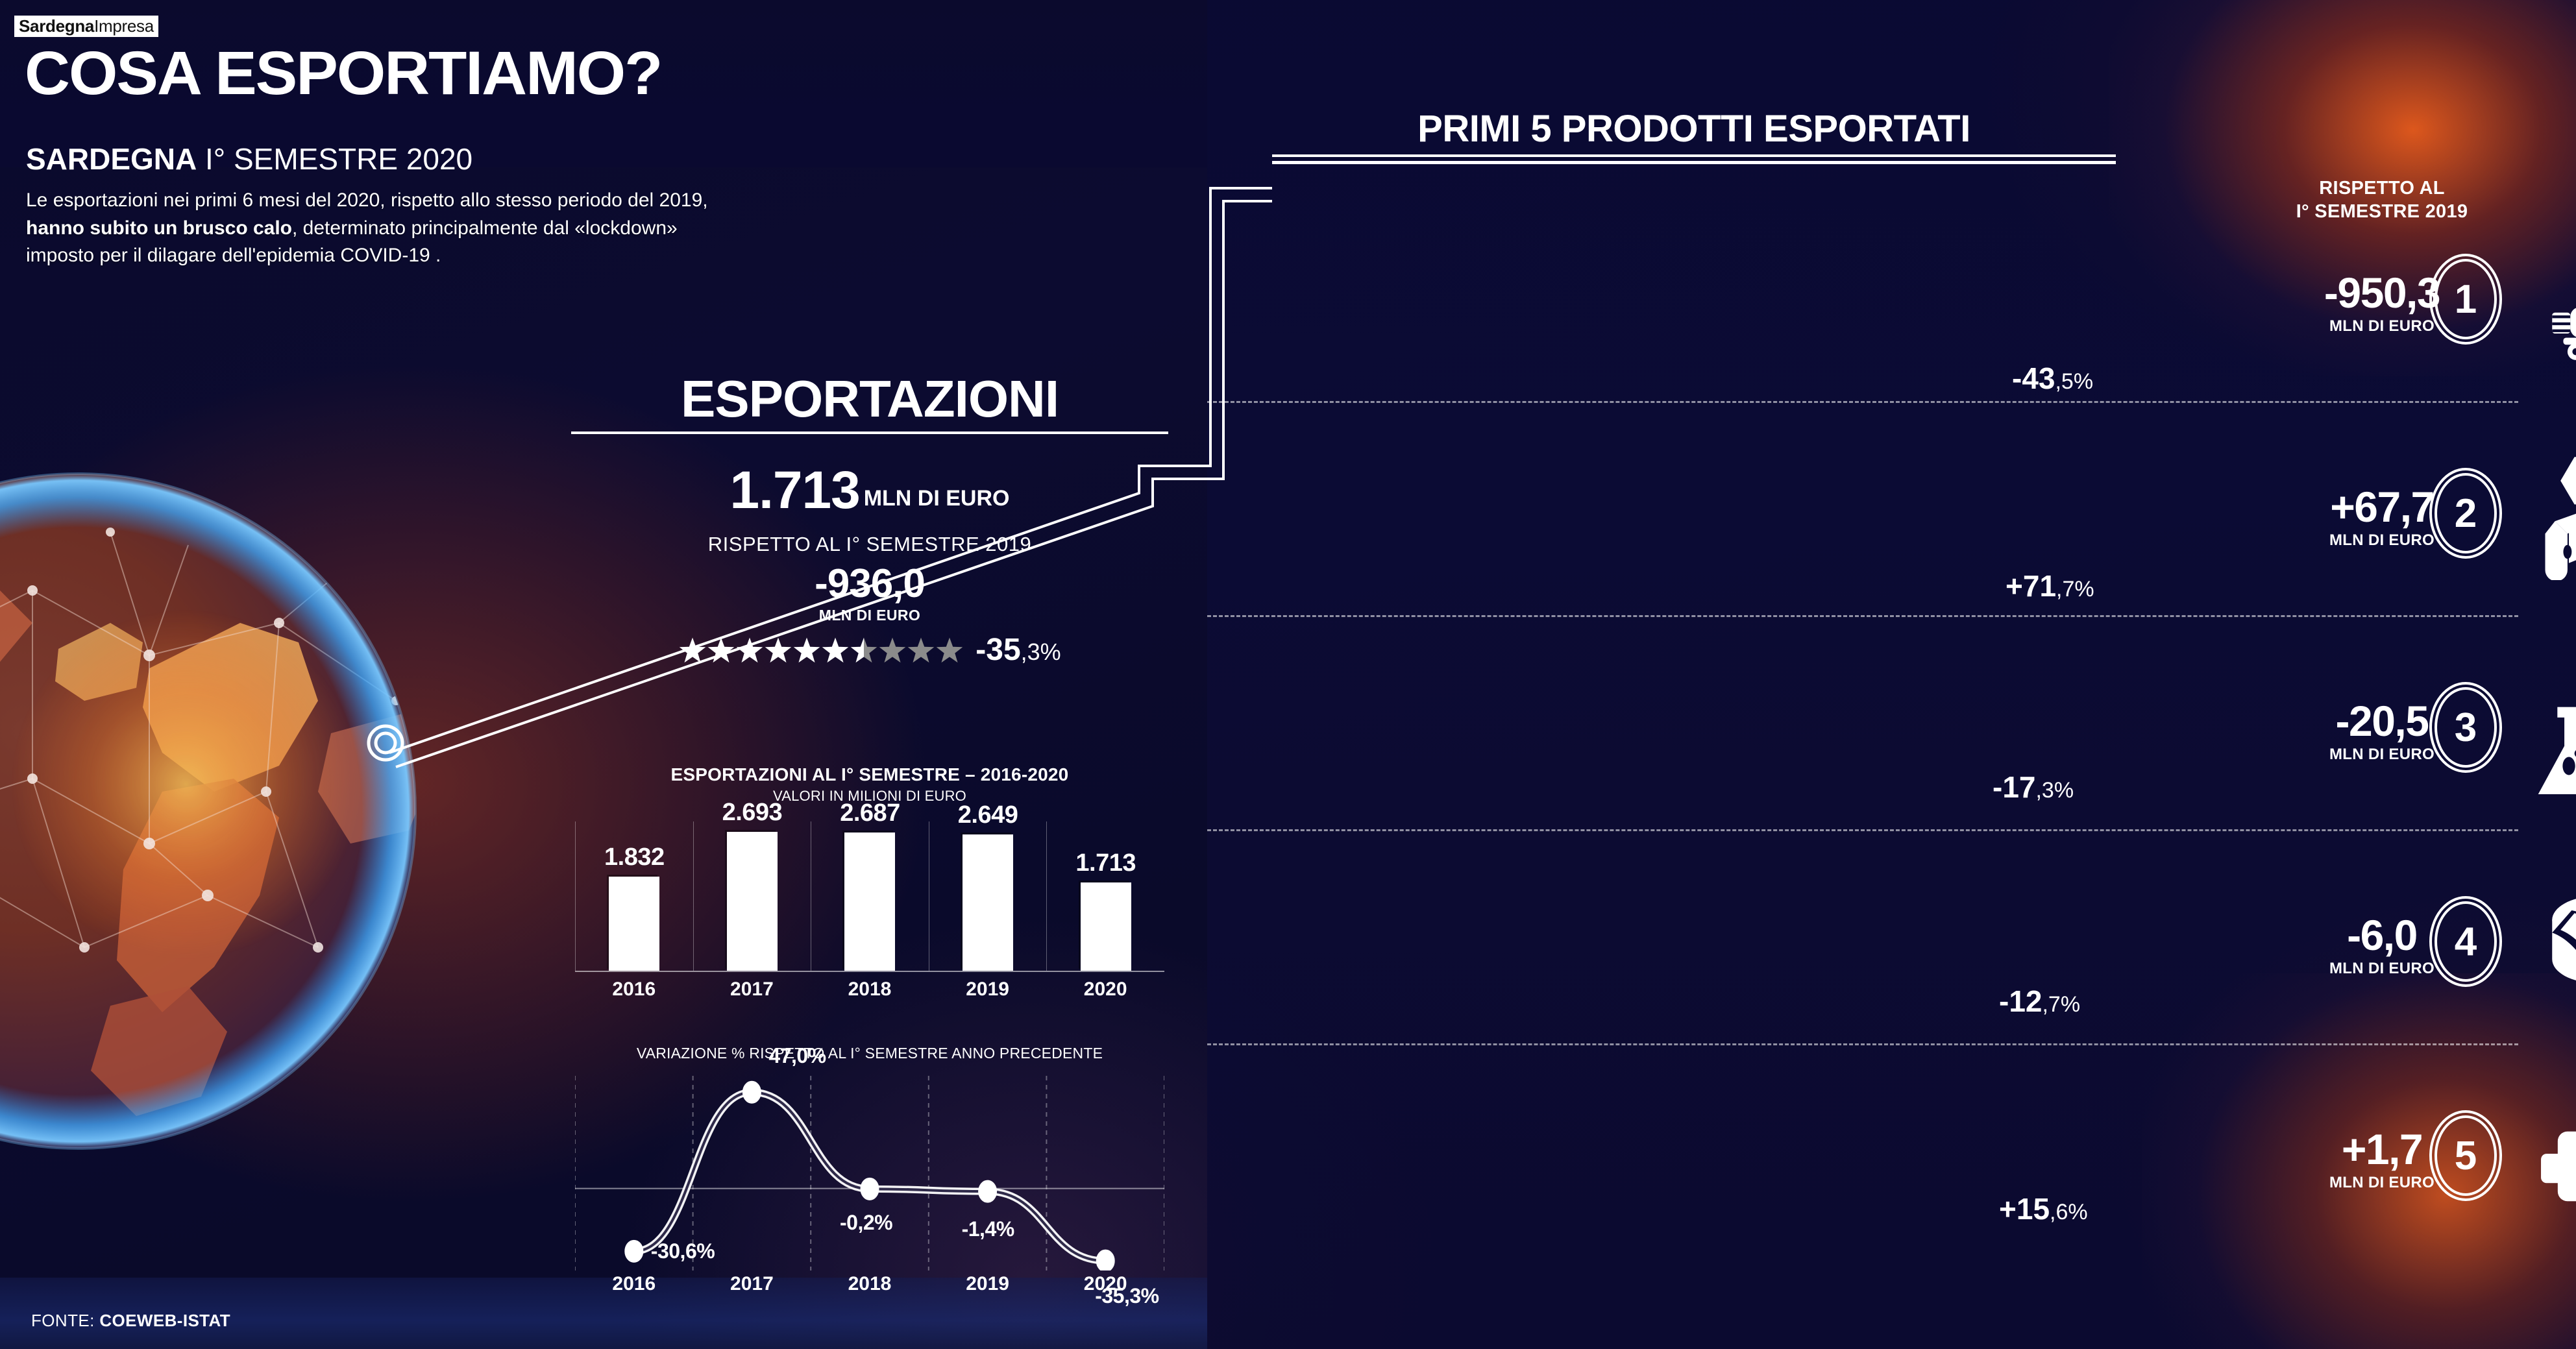 This screenshot has width=2576, height=1349. I want to click on right-column-header-line2: I° SEMESTRE 2019, so click(2382, 212).